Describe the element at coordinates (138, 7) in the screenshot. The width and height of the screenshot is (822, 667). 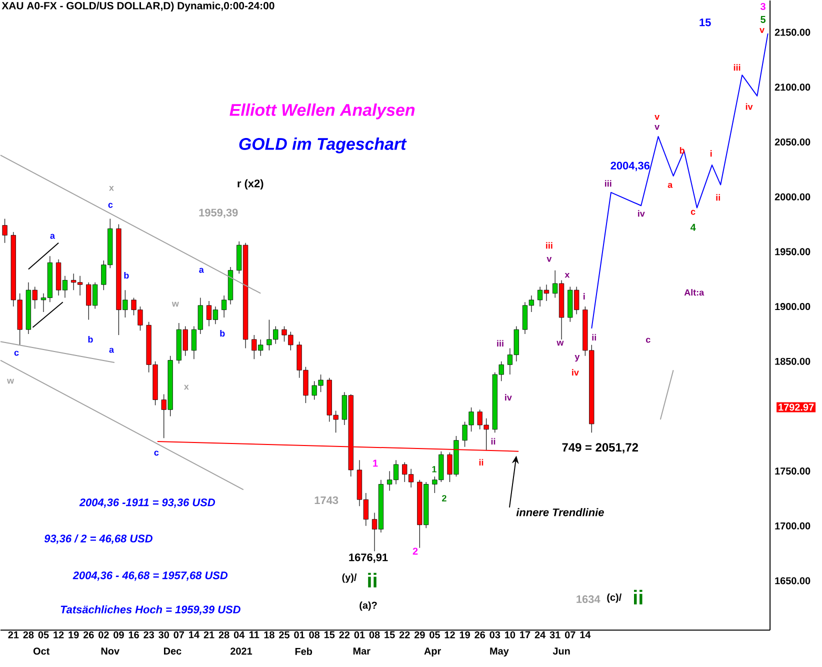
I see `chart-title: XAU A0-FX - GOLD/US DOLLAR,D) Dynamic,0:00-24:00` at that location.